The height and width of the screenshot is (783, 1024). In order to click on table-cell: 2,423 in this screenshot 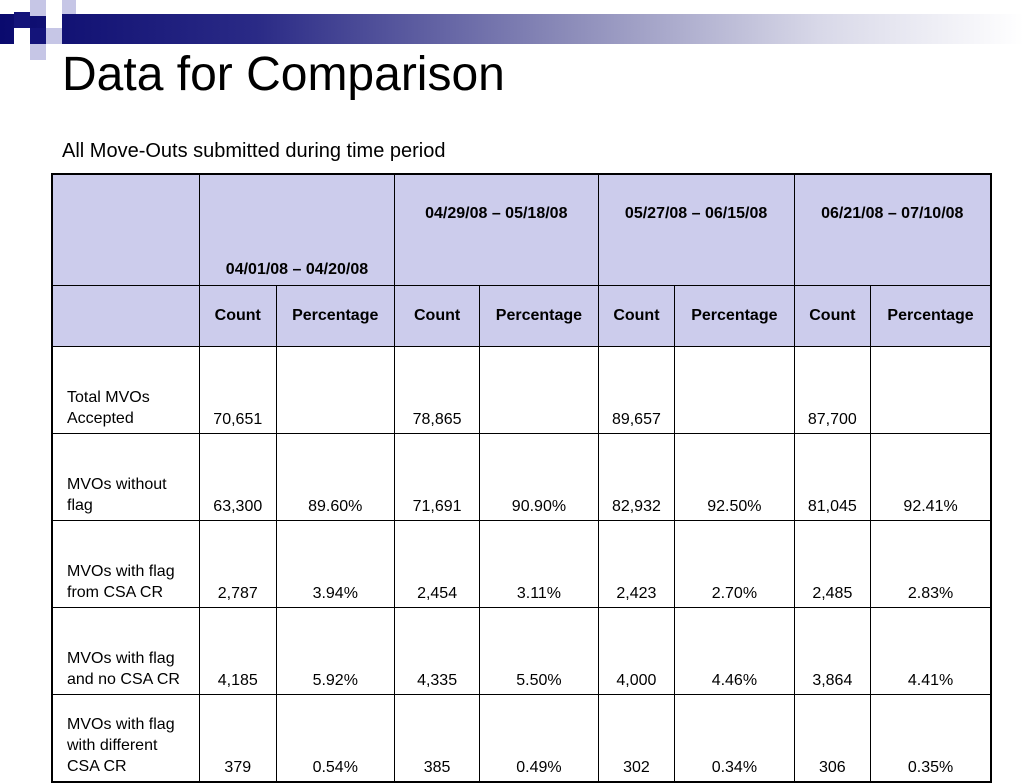, I will do `click(636, 564)`.